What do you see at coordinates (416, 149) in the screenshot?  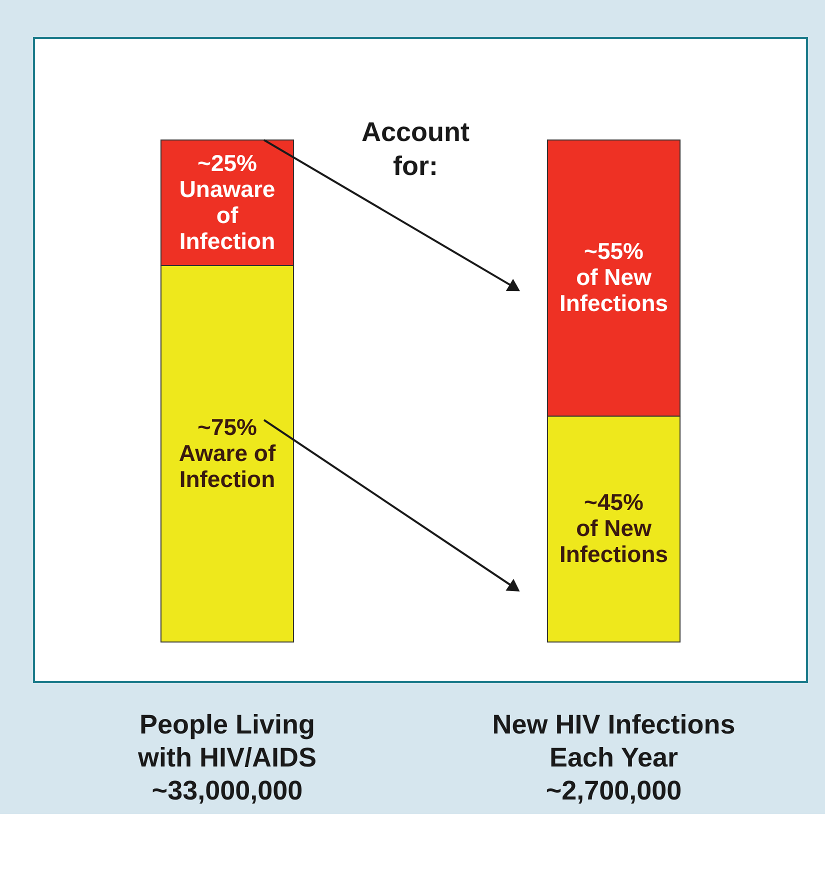 I see `annotation: Account for:` at bounding box center [416, 149].